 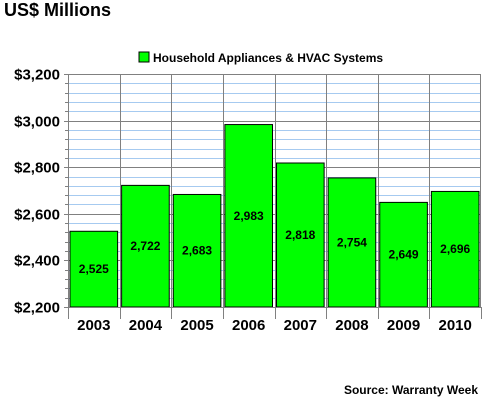 What do you see at coordinates (94, 269) in the screenshot?
I see `data-label-2003: 2,525` at bounding box center [94, 269].